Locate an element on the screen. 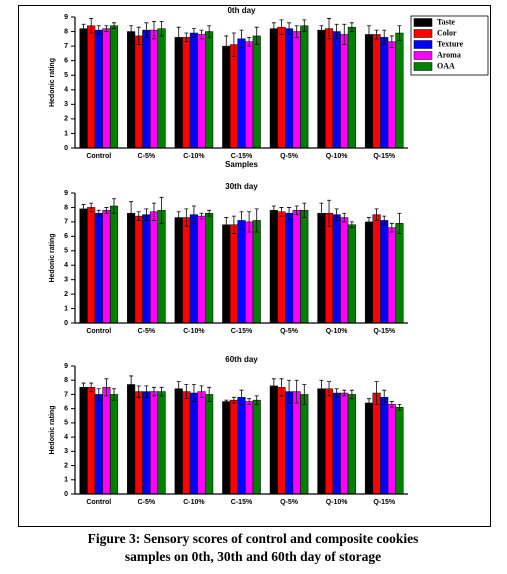 This screenshot has height=574, width=507. y-tick-label: 7 is located at coordinates (66, 46).